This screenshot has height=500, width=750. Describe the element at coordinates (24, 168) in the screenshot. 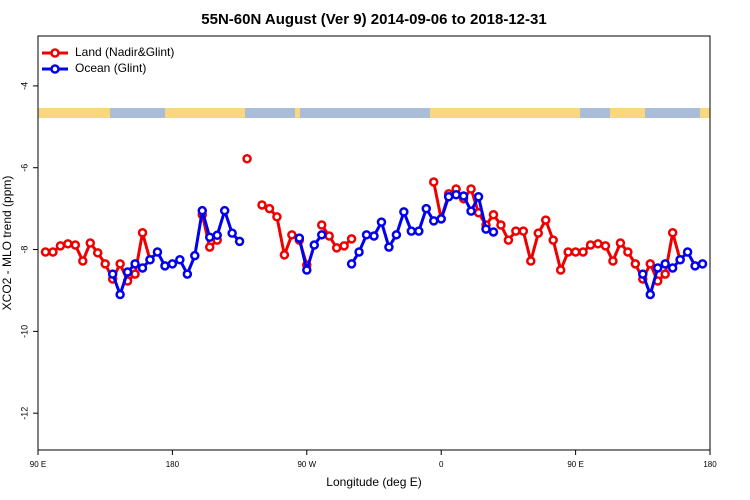

I see `y-tick-label: -6` at that location.